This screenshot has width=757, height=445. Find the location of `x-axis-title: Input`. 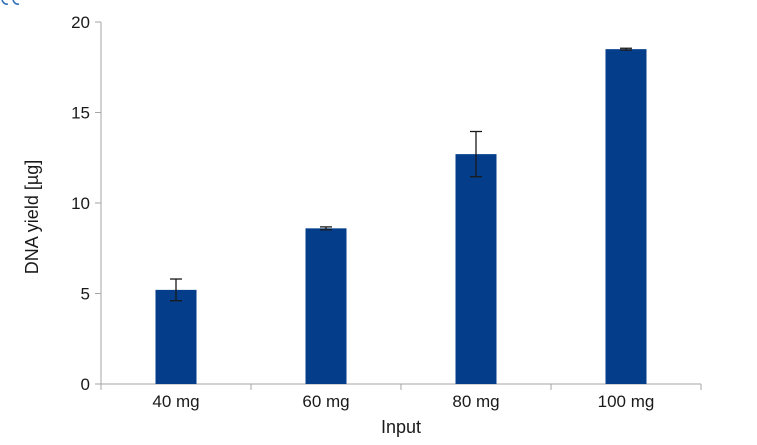

x-axis-title: Input is located at coordinates (401, 427).